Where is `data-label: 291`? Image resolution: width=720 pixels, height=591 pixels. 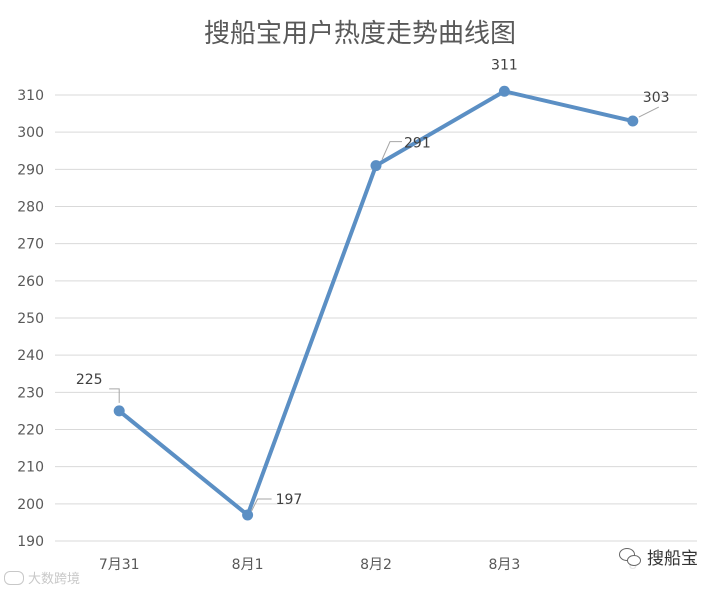
data-label: 291 is located at coordinates (417, 144).